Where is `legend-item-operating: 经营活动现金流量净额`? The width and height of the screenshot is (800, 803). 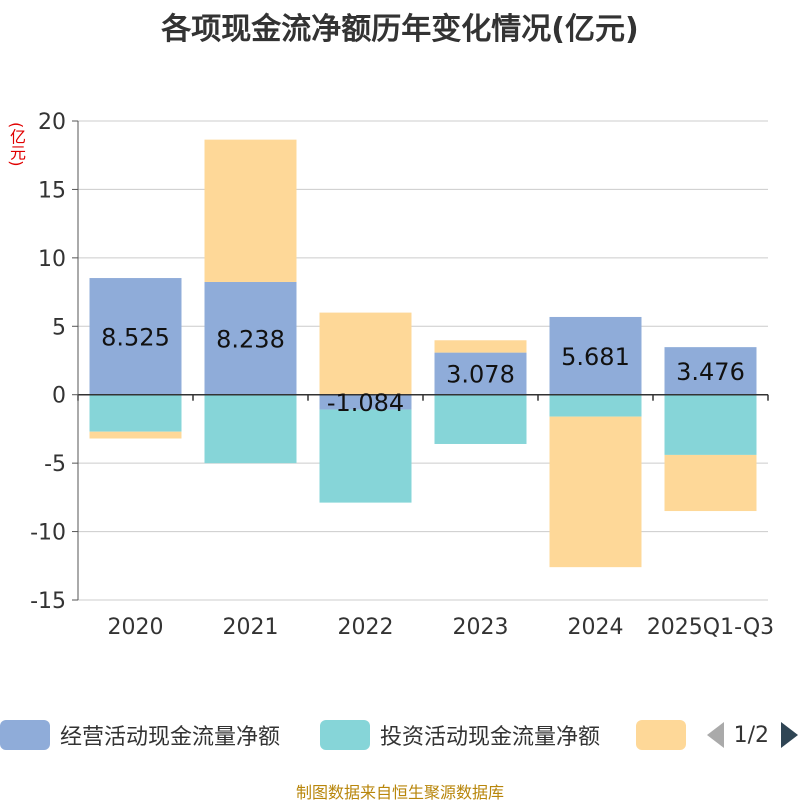
legend-item-operating: 经营活动现金流量净额 is located at coordinates (140, 735).